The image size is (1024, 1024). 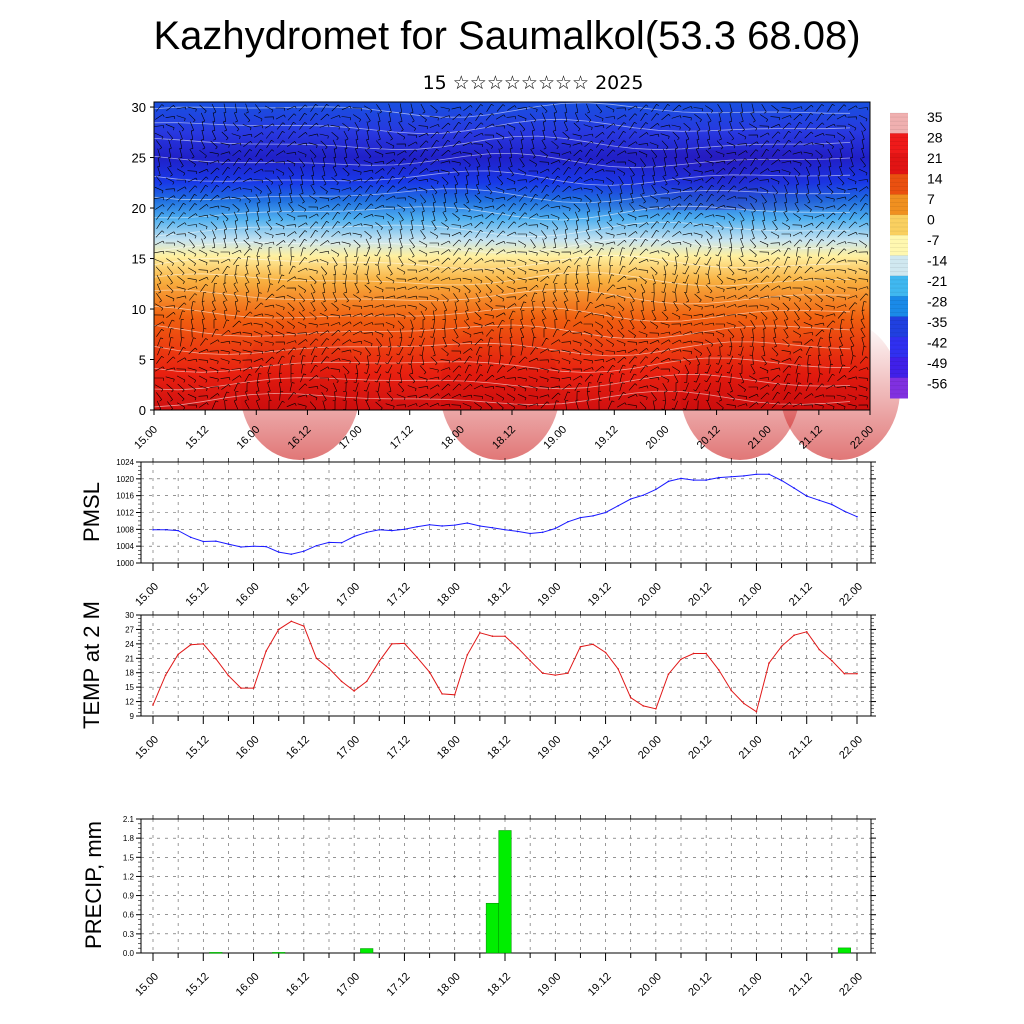 I want to click on y-tick-label: 1.8, so click(x=129, y=838).